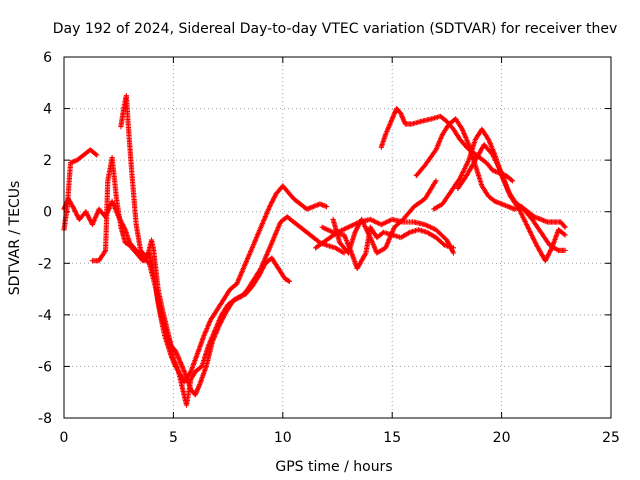 This screenshot has width=640, height=480. I want to click on y-tick-label: -8, so click(45, 419).